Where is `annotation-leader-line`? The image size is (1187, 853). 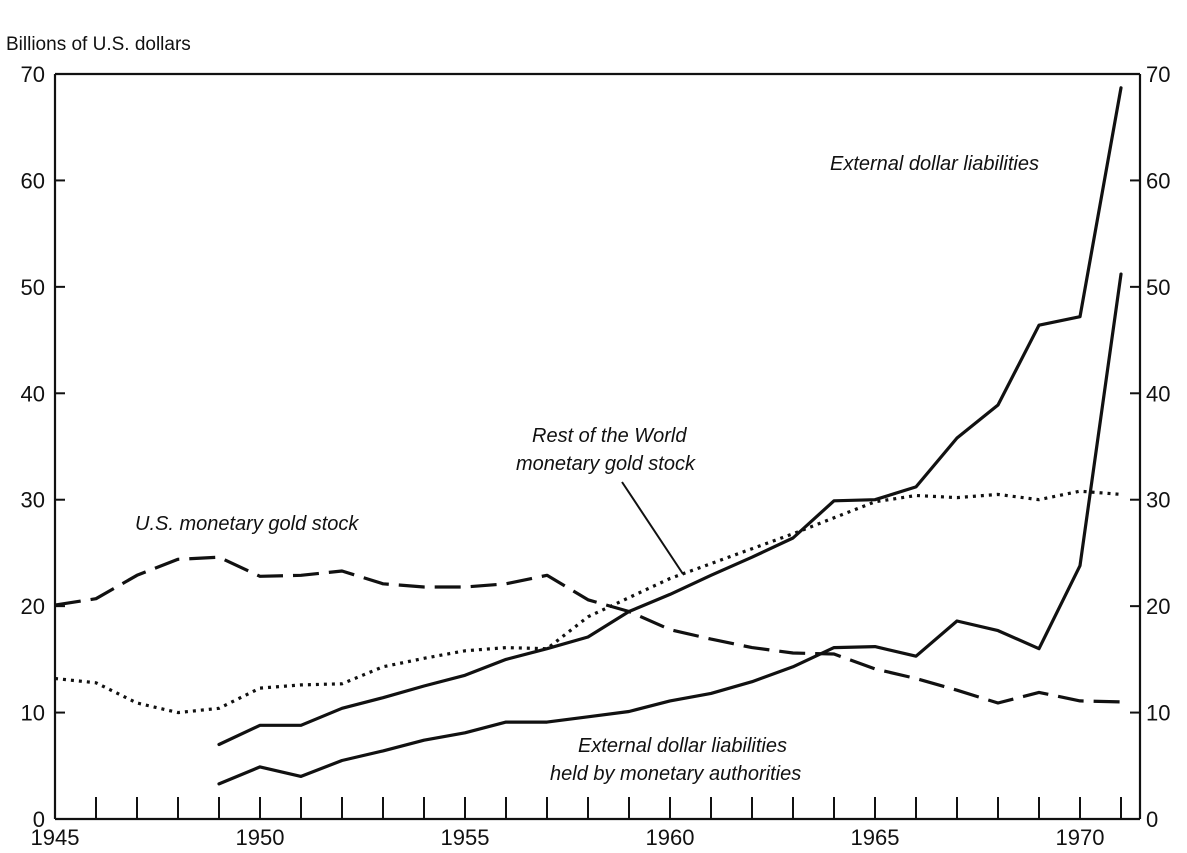 annotation-leader-line is located at coordinates (652, 528).